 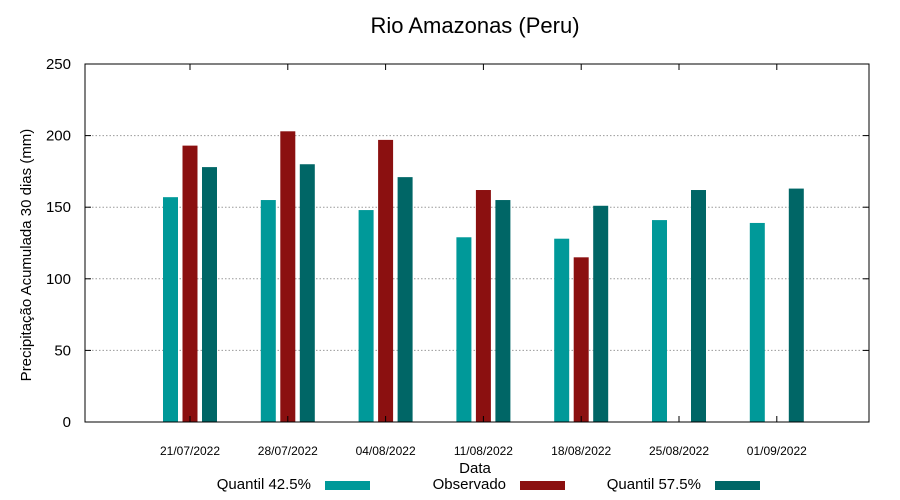 What do you see at coordinates (581, 451) in the screenshot?
I see `x-tick-label: 18/08/2022` at bounding box center [581, 451].